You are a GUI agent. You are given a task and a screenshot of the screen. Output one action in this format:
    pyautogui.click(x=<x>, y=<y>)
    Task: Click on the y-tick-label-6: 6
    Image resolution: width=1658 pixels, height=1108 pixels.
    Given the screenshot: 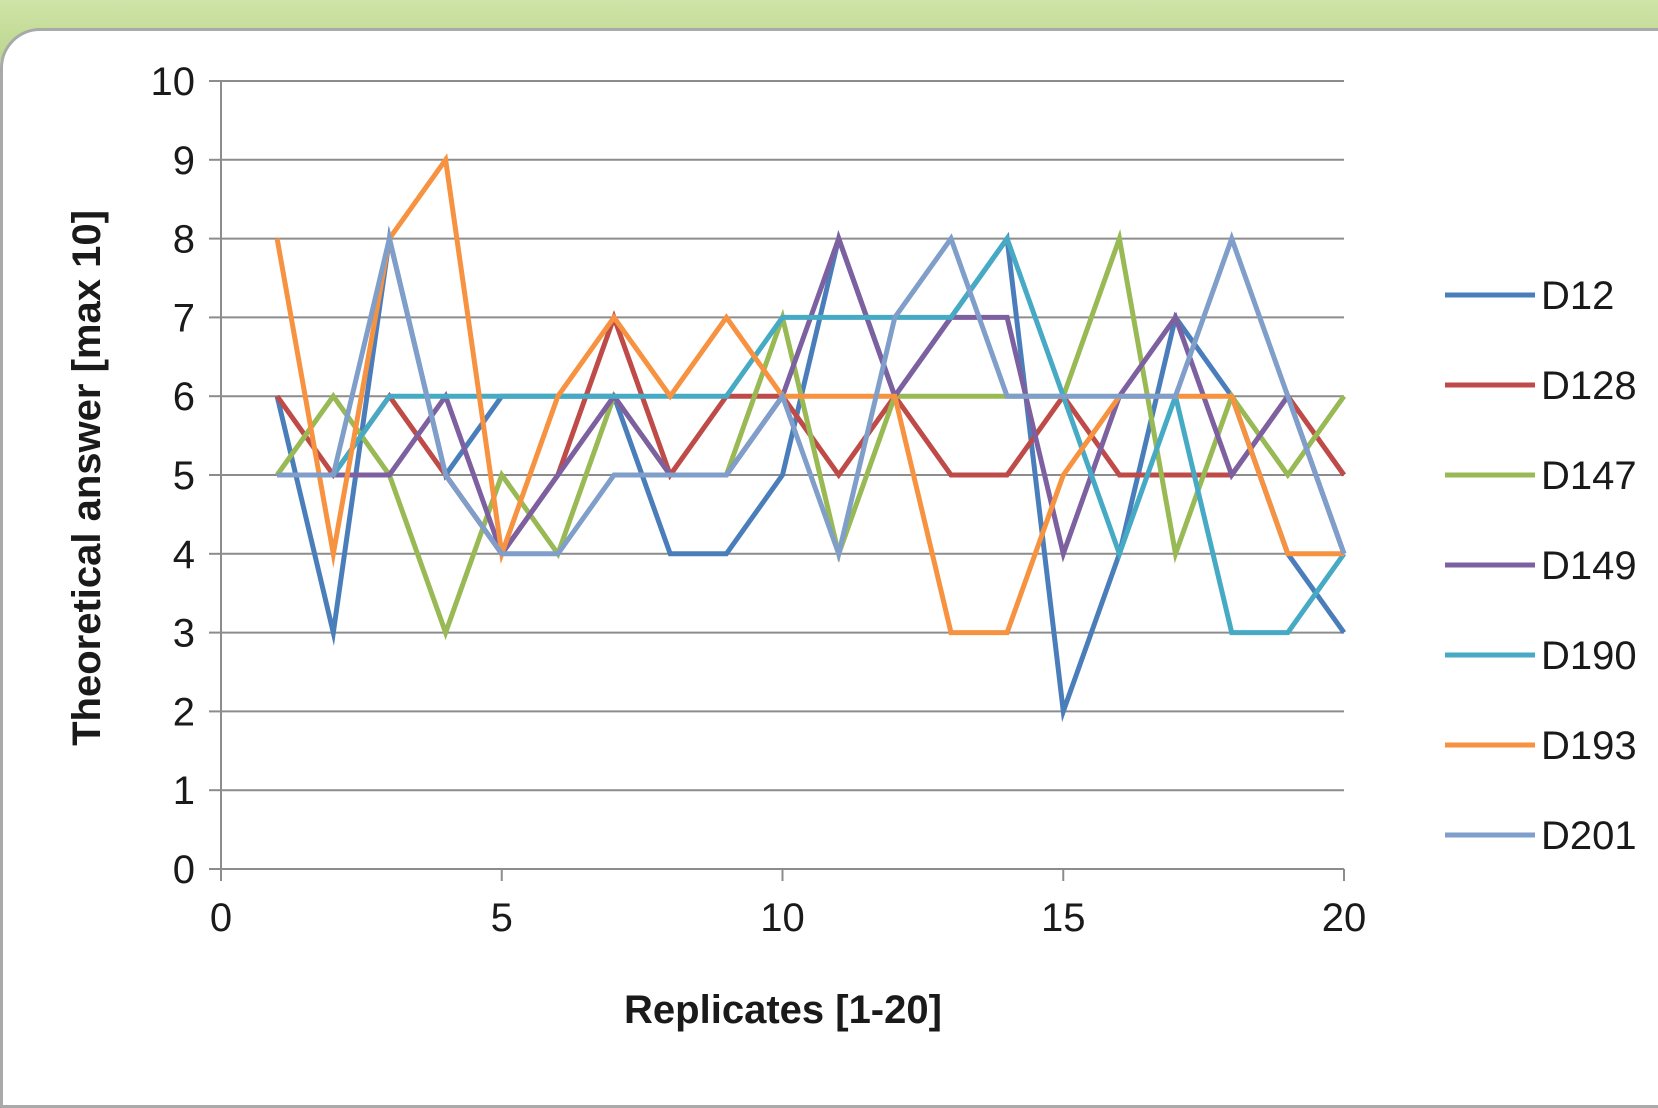 What is the action you would take?
    pyautogui.click(x=184, y=397)
    